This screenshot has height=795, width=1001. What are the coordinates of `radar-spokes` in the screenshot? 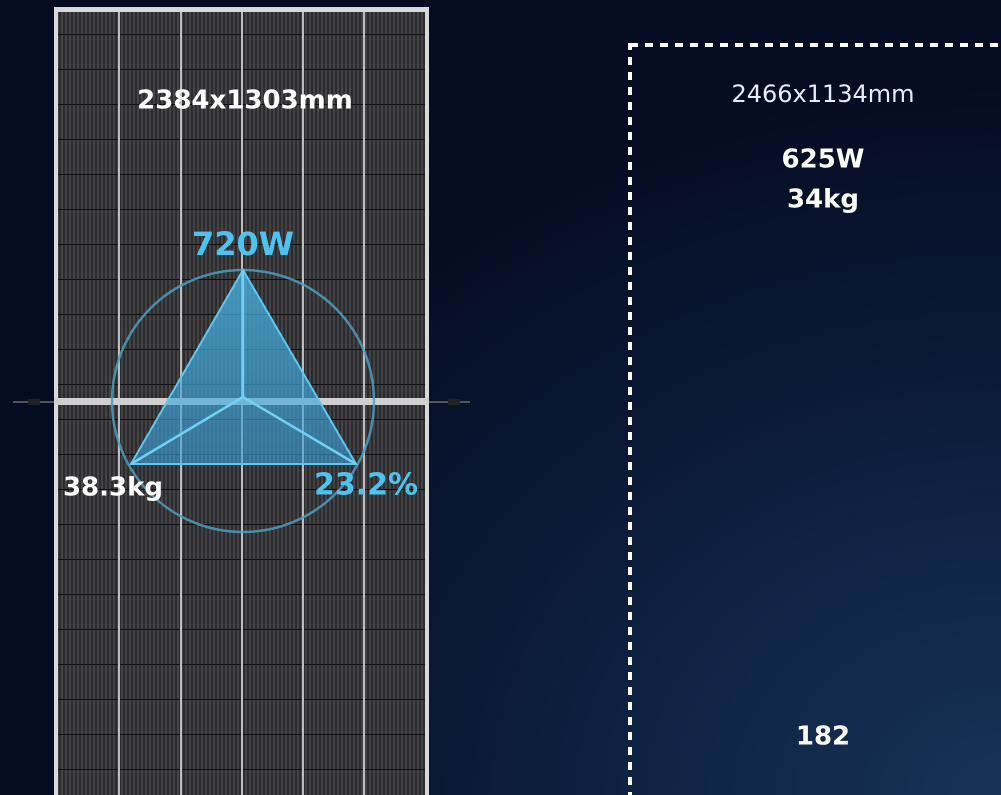 It's located at (243, 368).